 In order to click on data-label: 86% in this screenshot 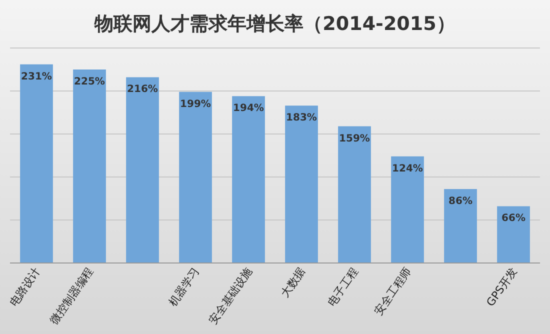, I will do `click(460, 202)`.